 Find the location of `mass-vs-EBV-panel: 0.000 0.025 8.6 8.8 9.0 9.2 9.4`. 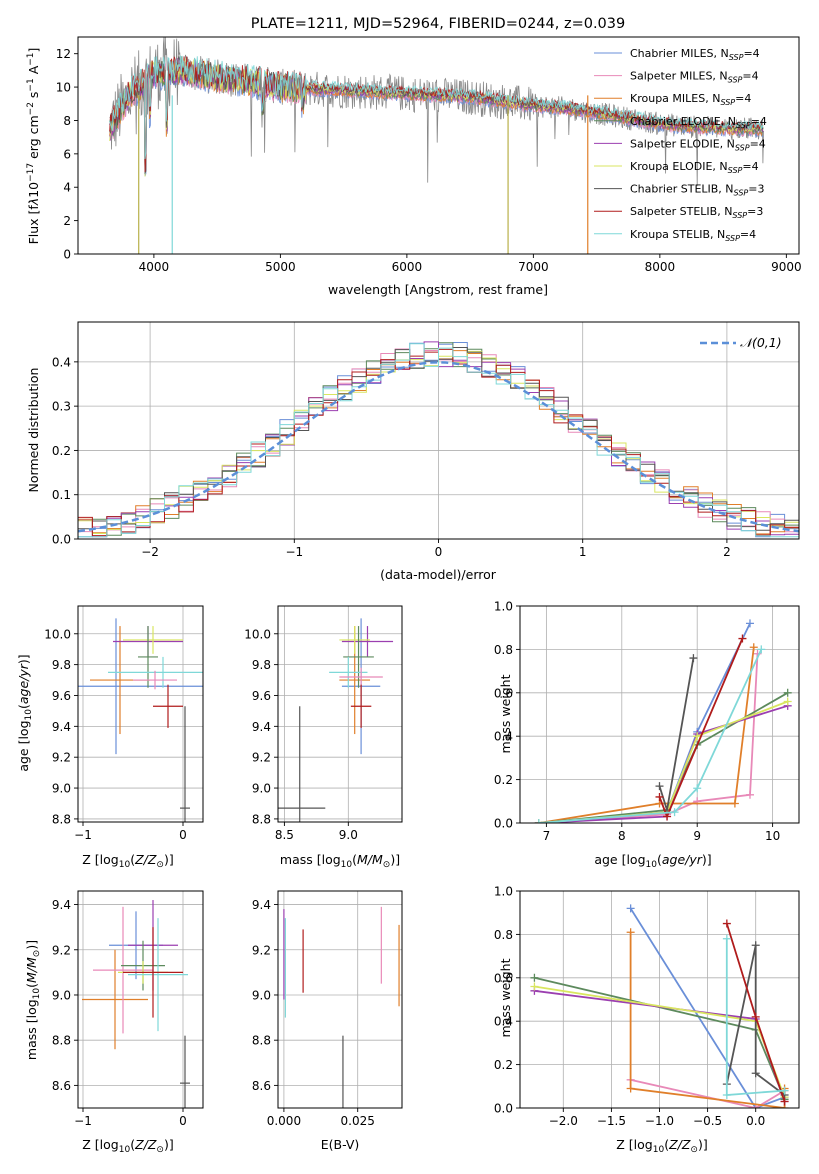

mass-vs-EBV-panel: 0.000 0.025 8.6 8.8 9.0 9.2 9.4 is located at coordinates (327, 1009).